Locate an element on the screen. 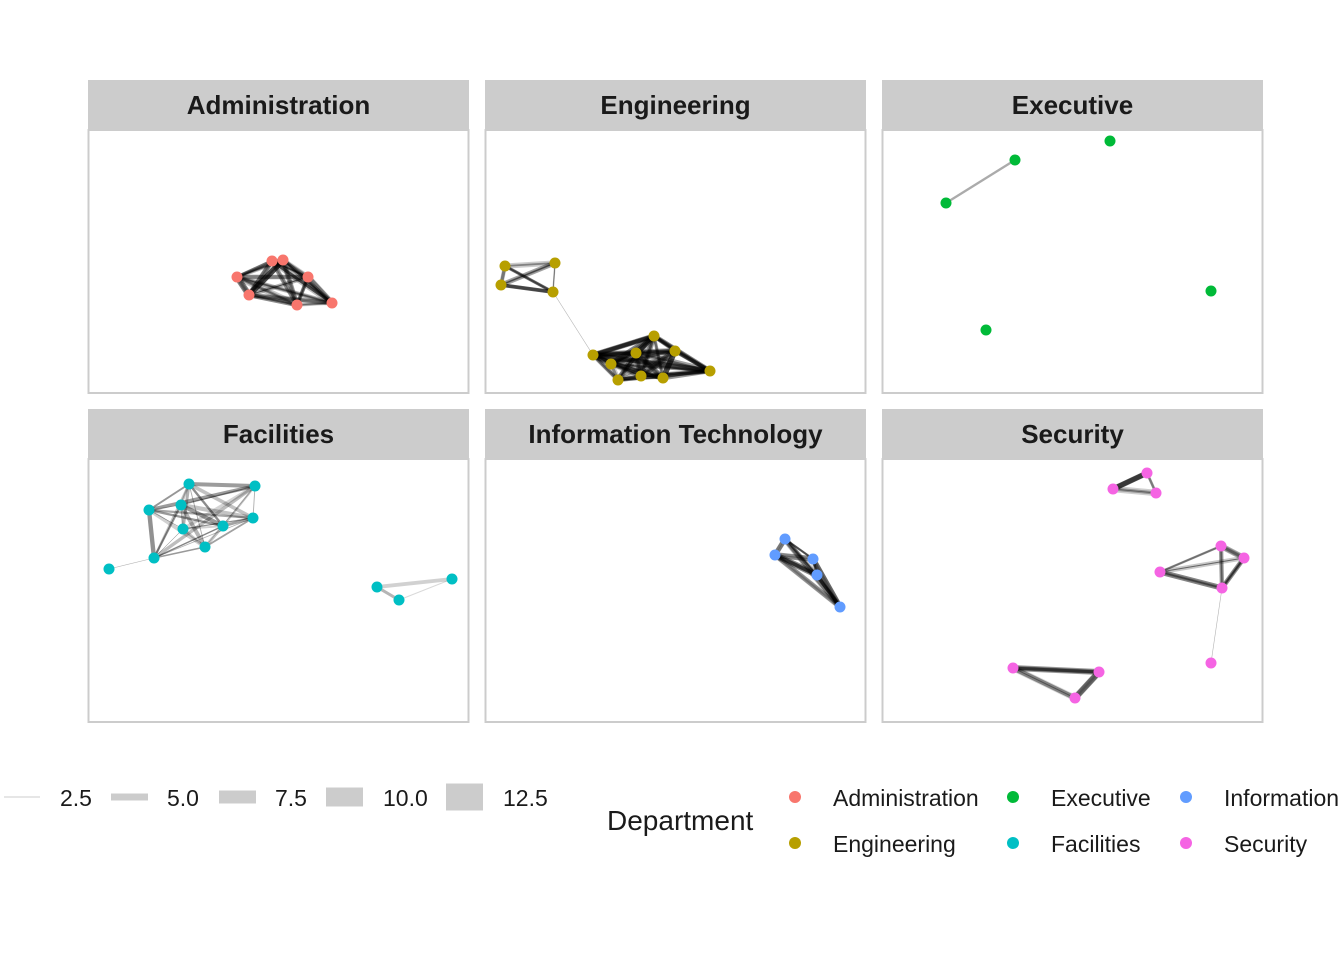 Image resolution: width=1344 pixels, height=965 pixels. legend-label-width: 2.5 is located at coordinates (76, 798).